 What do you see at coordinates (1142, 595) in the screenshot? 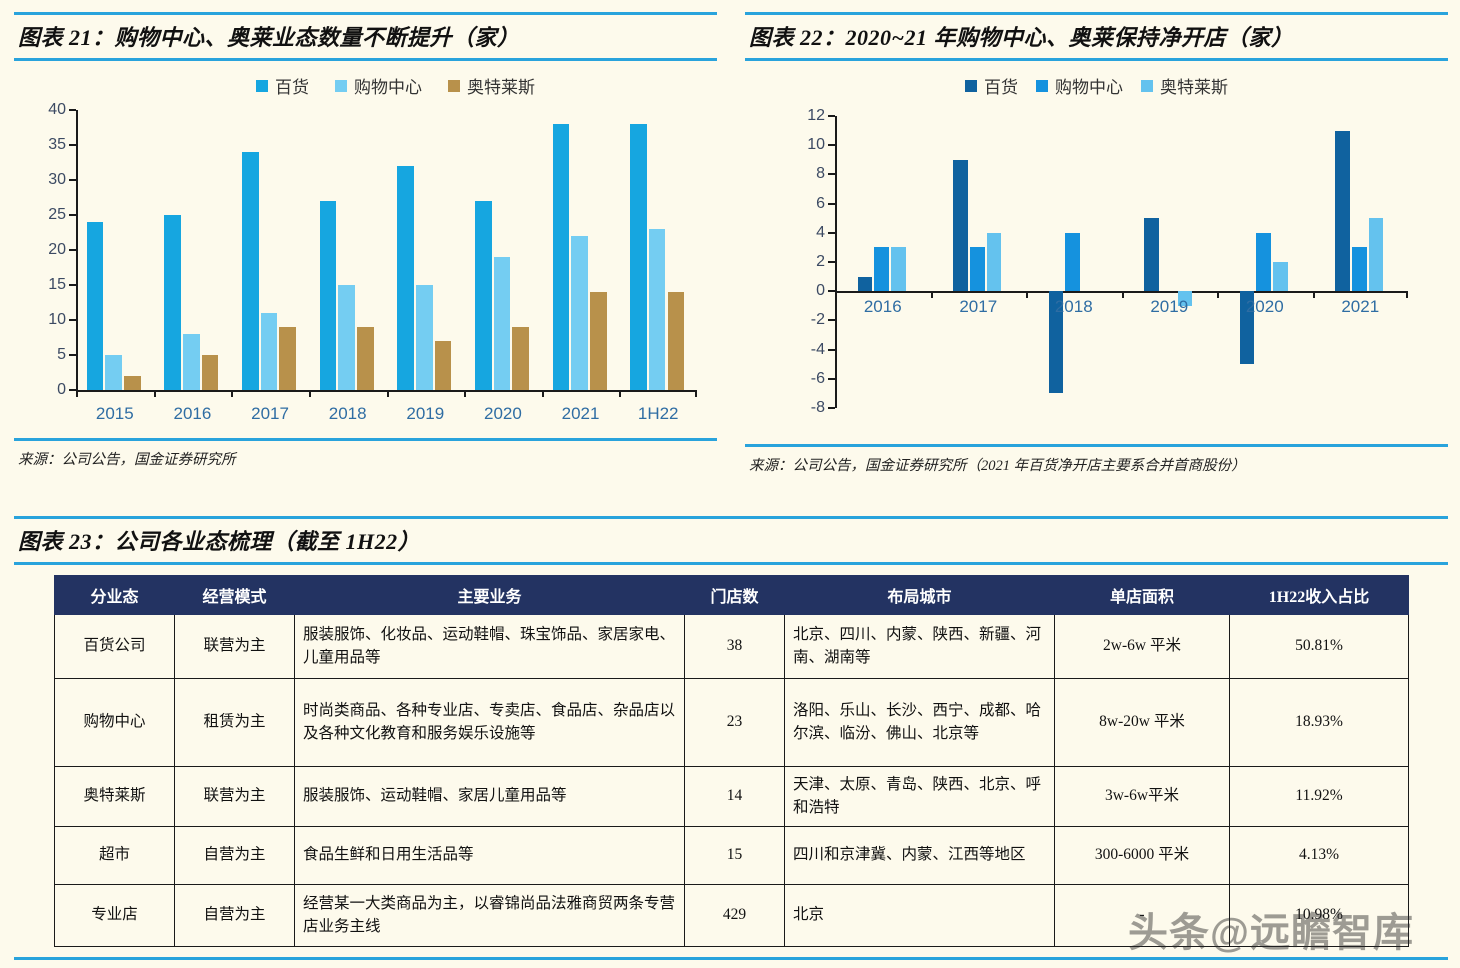
I see `col-header-area: 单店面积` at bounding box center [1142, 595].